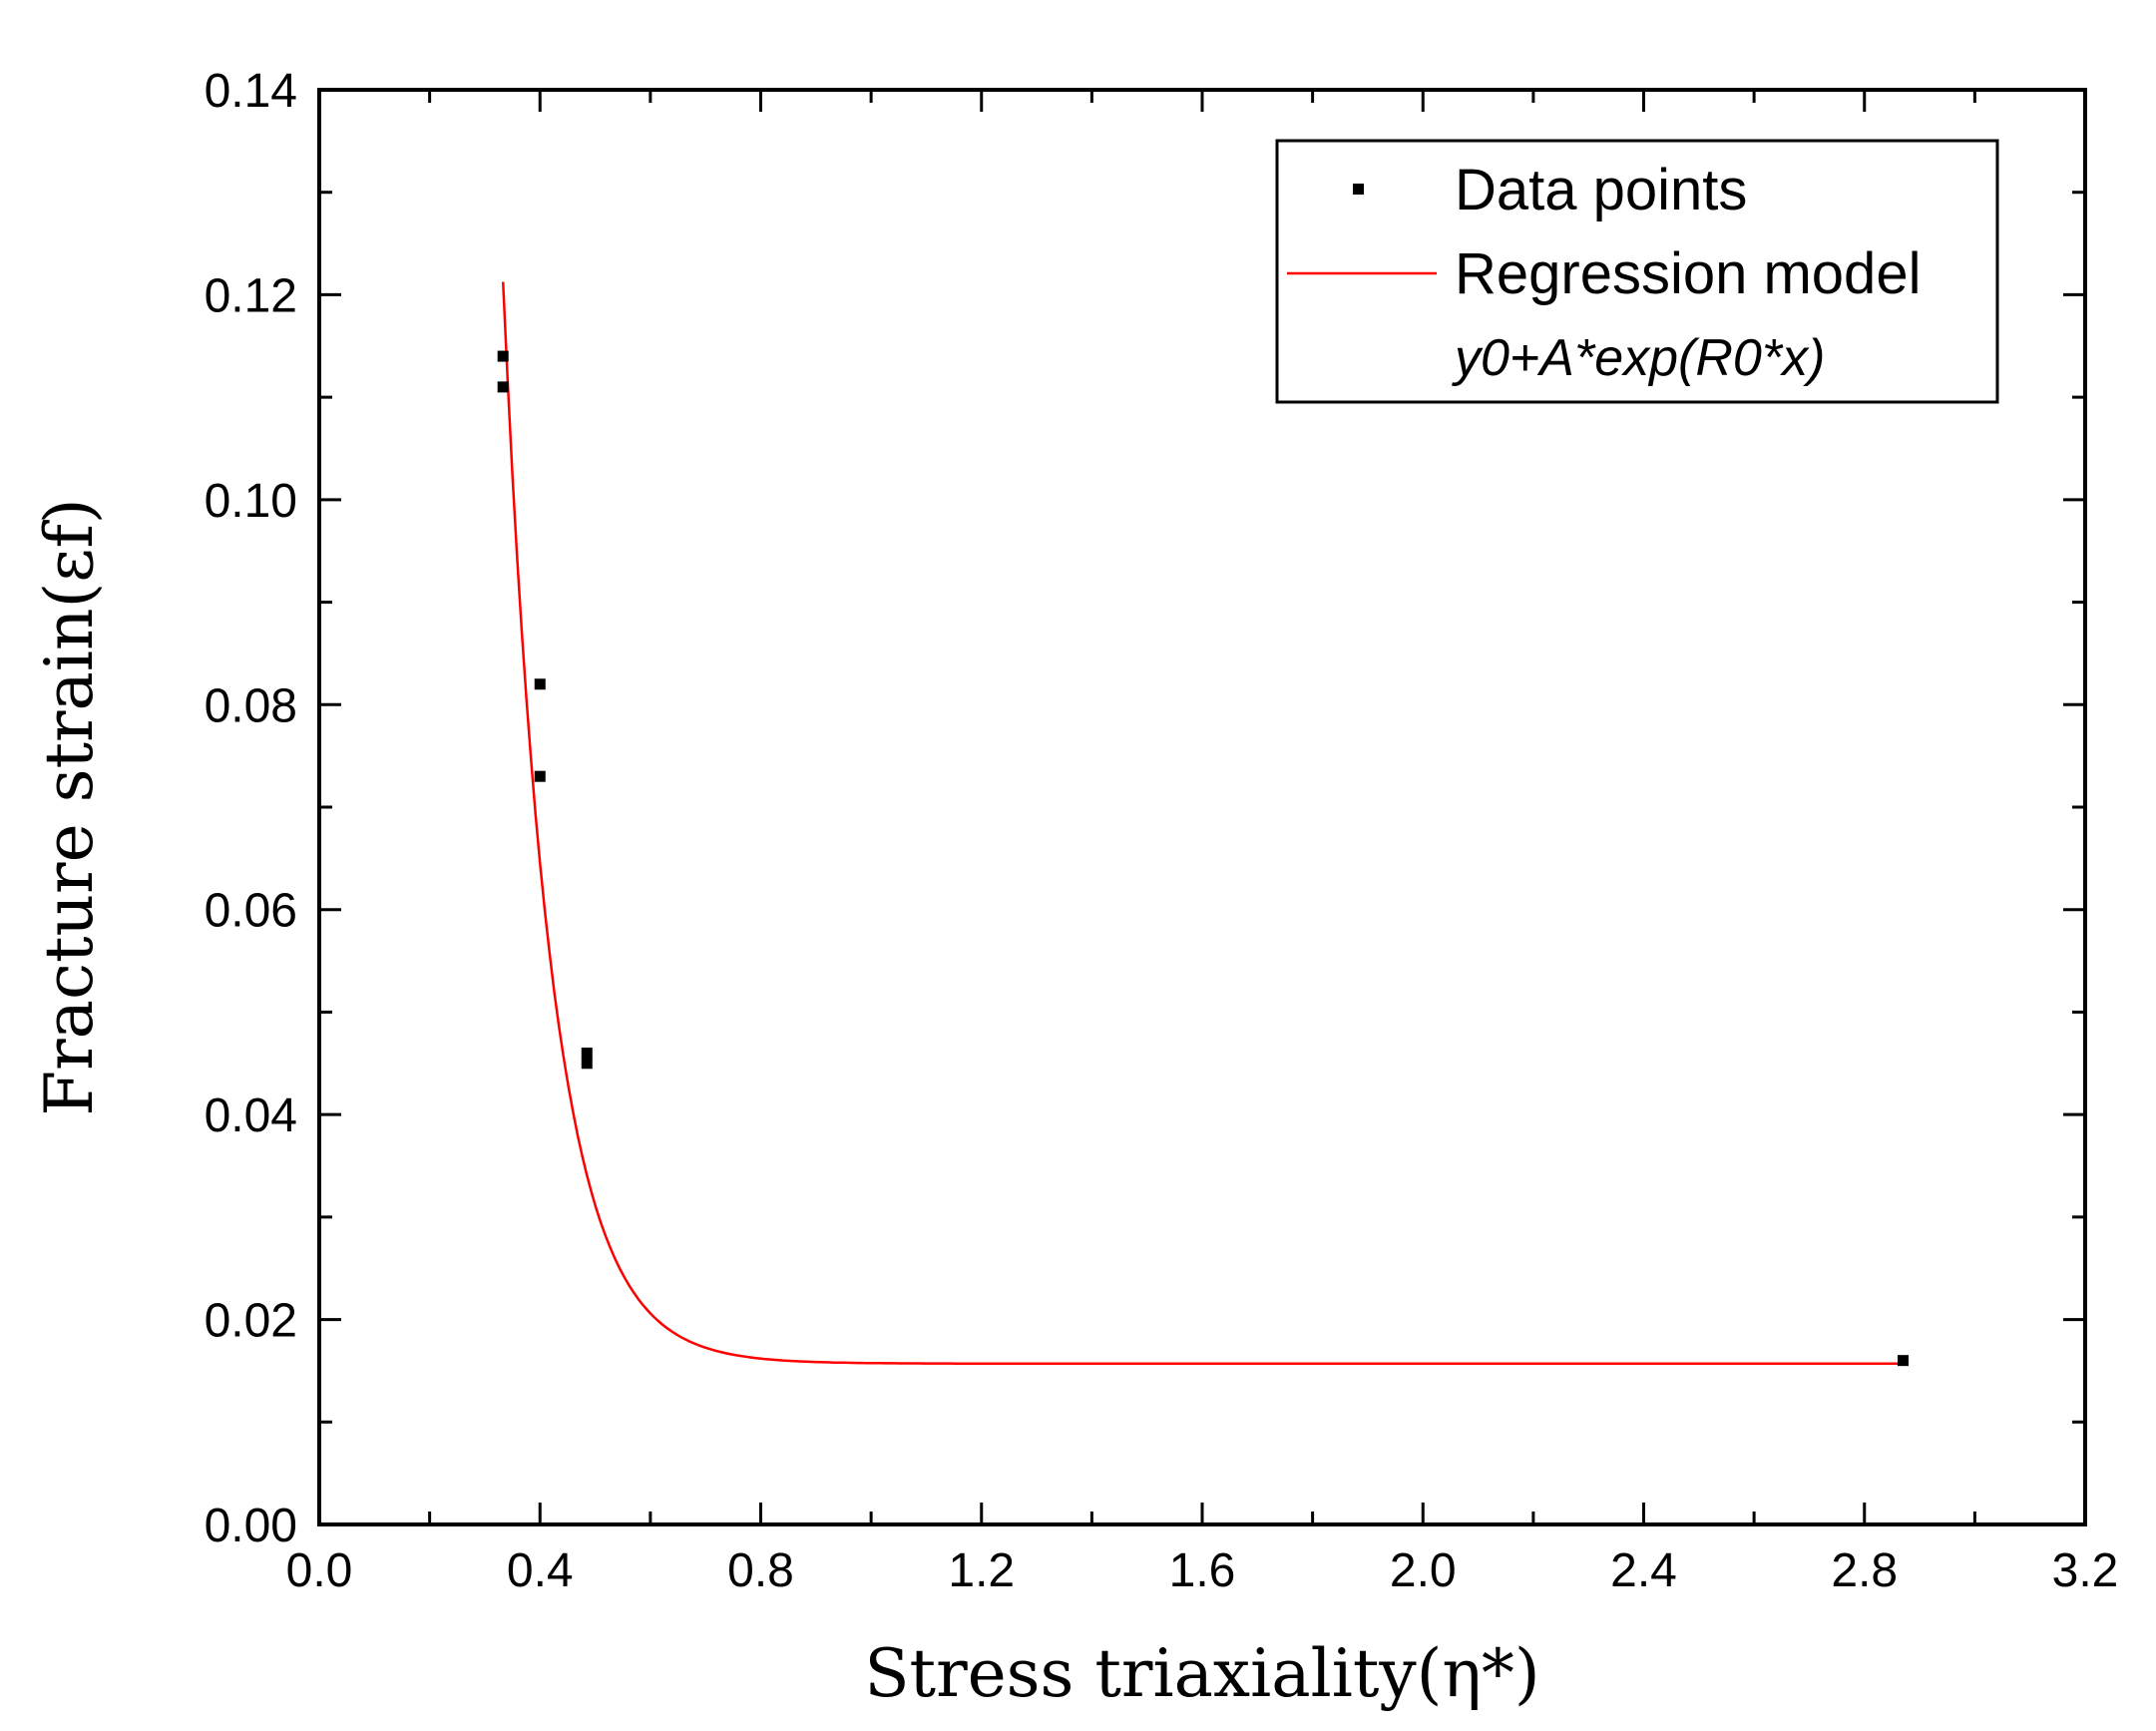 The height and width of the screenshot is (1731, 2156). I want to click on x-tick-label: 0.4, so click(540, 1570).